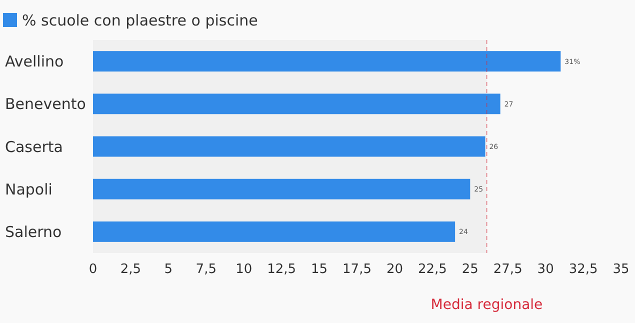 The height and width of the screenshot is (323, 635). Describe the element at coordinates (140, 20) in the screenshot. I see `legend-label: % scuole con plaestre o piscine` at that location.